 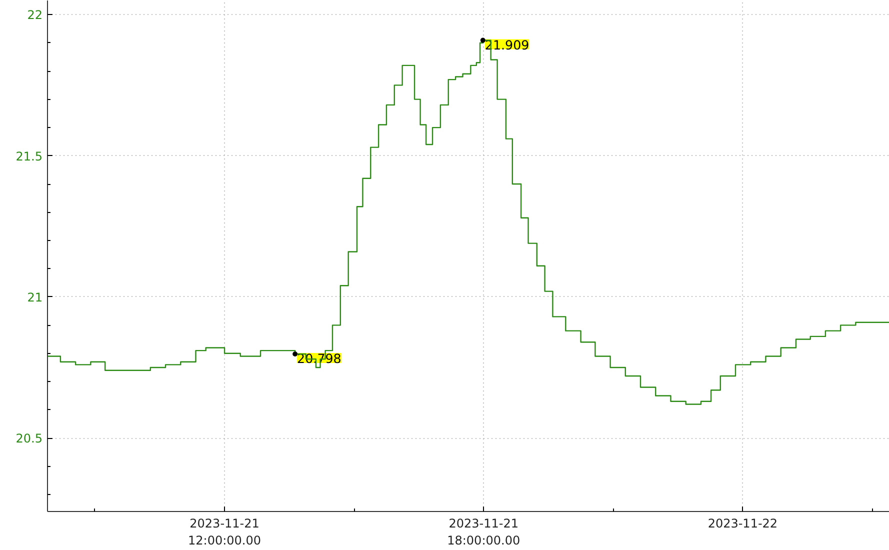 What do you see at coordinates (35, 297) in the screenshot?
I see `y-tick-label: 21` at bounding box center [35, 297].